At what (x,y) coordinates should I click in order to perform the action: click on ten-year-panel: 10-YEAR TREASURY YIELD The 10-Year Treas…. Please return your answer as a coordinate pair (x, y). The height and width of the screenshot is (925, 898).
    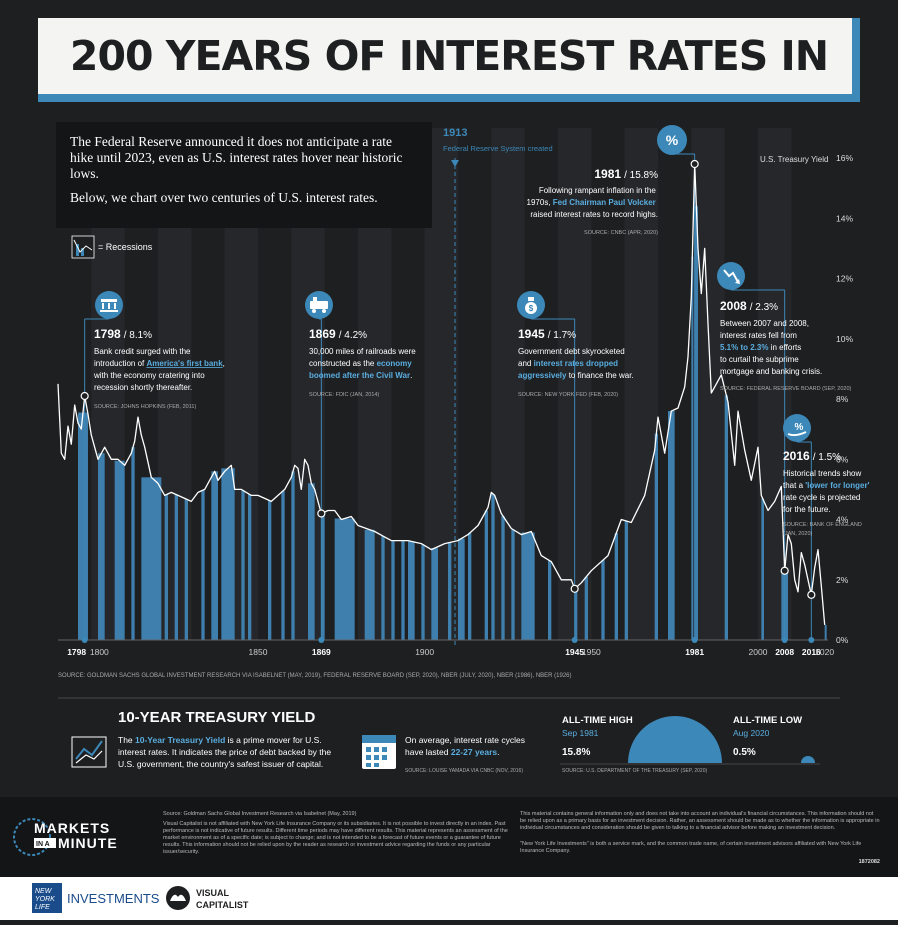
    Looking at the image, I should click on (449, 743).